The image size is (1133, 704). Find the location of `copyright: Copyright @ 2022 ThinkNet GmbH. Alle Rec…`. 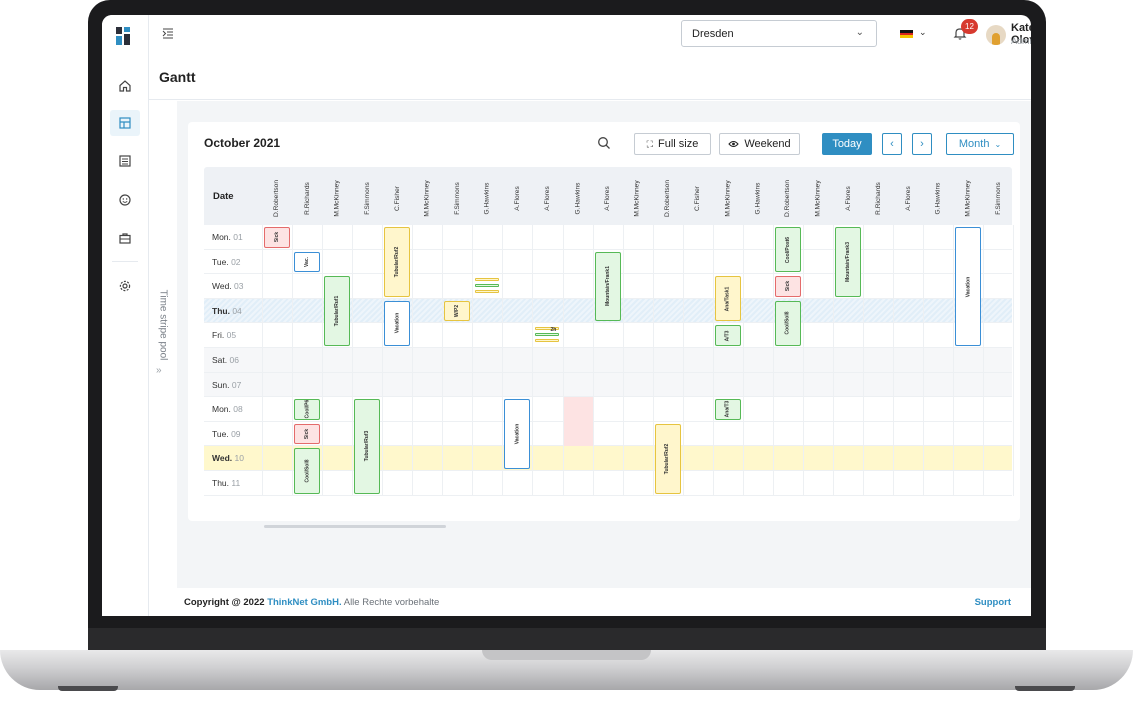

copyright: Copyright @ 2022 ThinkNet GmbH. Alle Rec… is located at coordinates (311, 602).